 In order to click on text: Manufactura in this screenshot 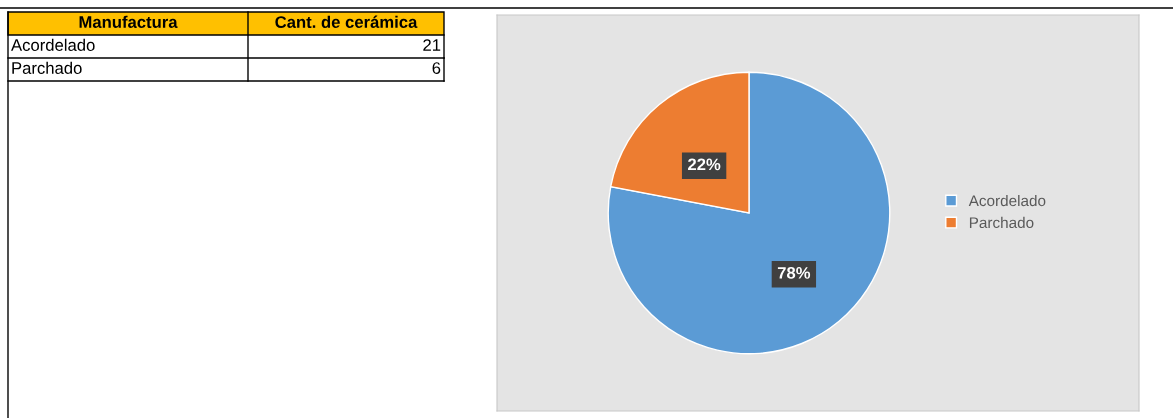, I will do `click(128, 21)`.